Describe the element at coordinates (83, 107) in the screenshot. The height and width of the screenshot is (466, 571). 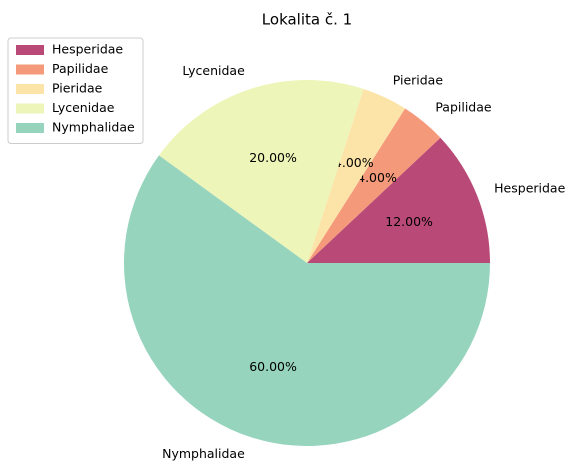
I see `legend-label: Lycenidae` at that location.